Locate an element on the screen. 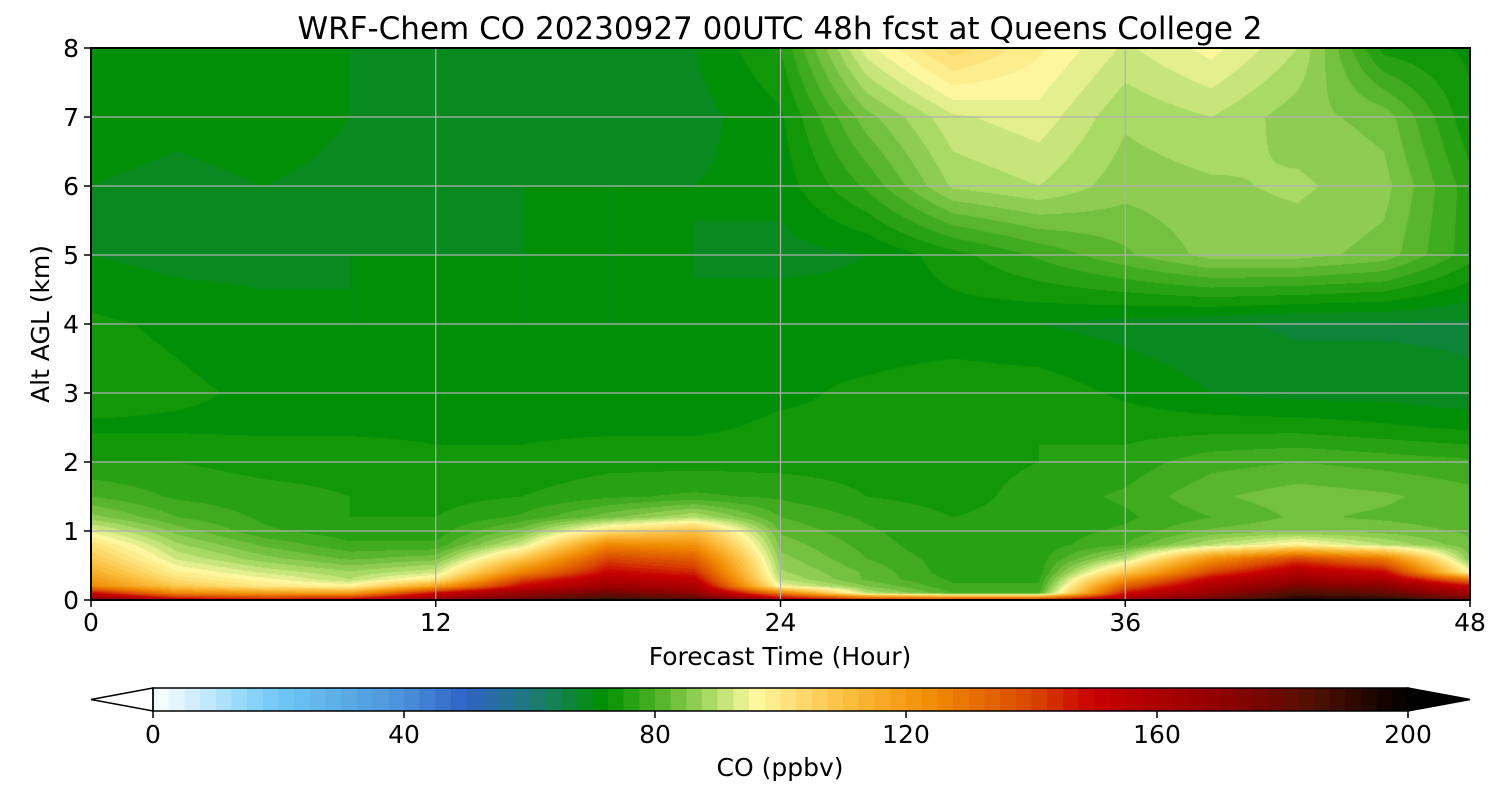  colorbar-tick-label: 0 is located at coordinates (153, 734).